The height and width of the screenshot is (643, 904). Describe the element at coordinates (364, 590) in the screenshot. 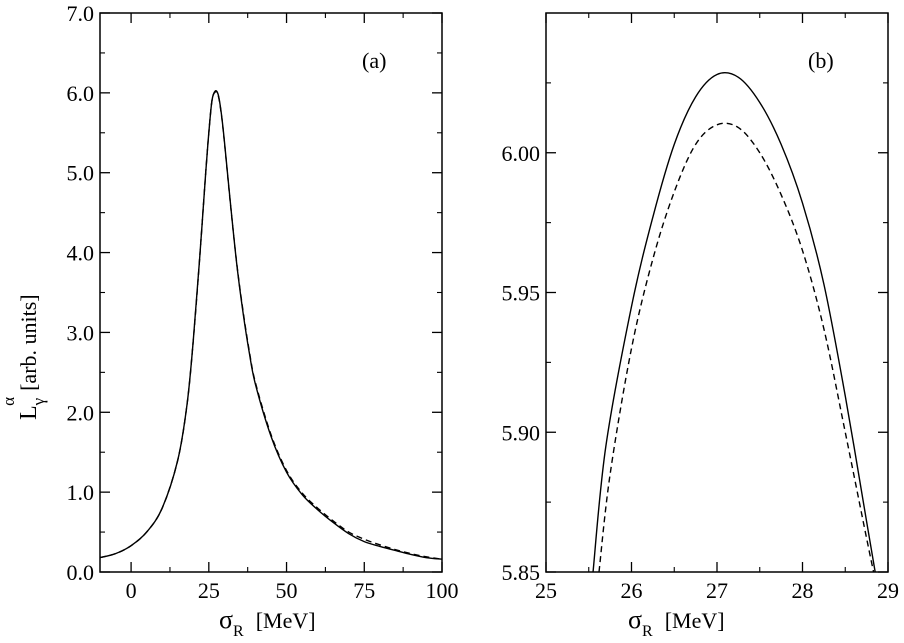

I see `x-tick-label: 75` at that location.